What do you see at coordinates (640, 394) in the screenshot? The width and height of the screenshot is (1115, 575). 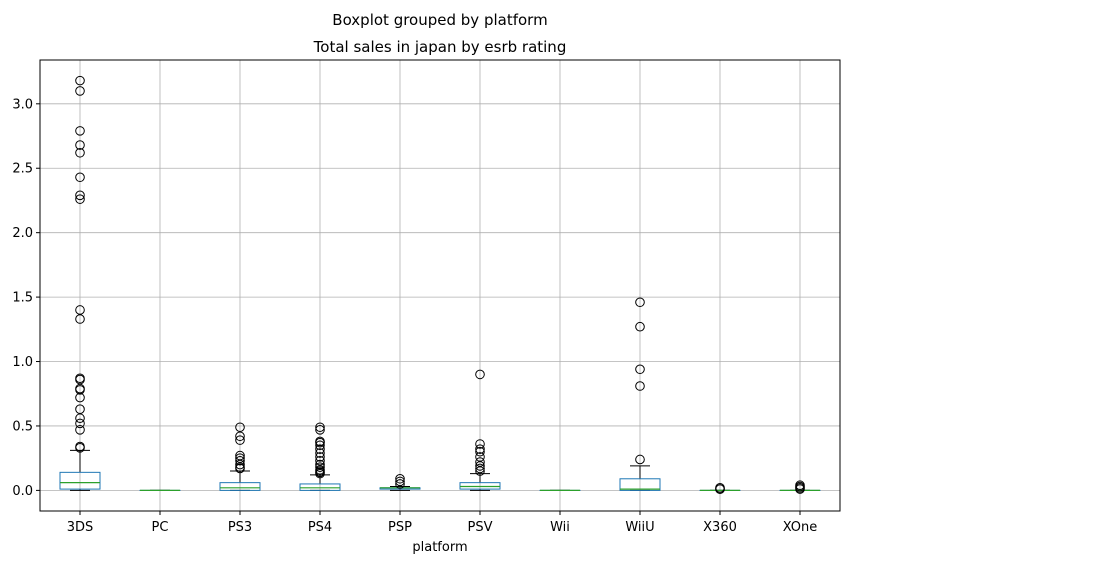 I see `box-wiiu` at bounding box center [640, 394].